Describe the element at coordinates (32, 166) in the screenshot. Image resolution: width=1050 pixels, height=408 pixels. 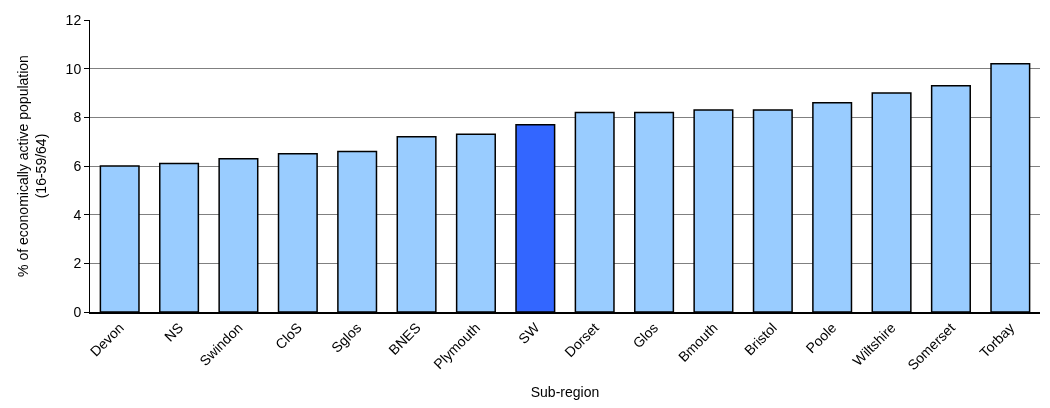
I see `y-axis-title: % of economically active population (16-59/64)` at that location.